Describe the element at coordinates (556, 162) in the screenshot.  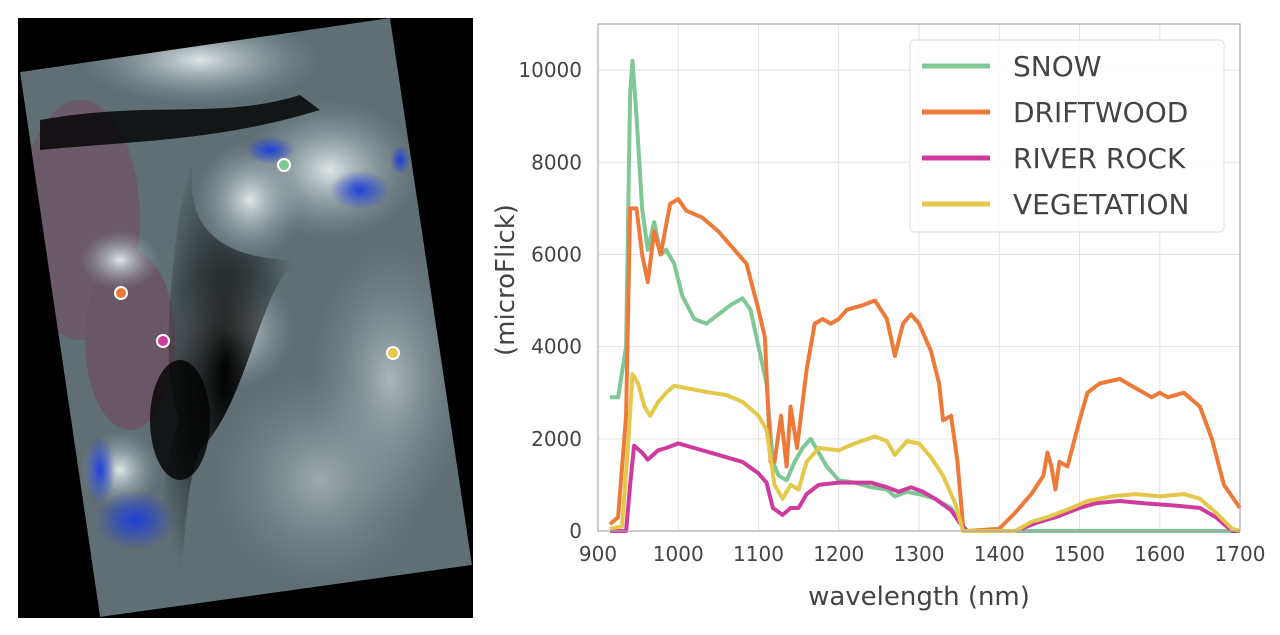
I see `y-tick-label: 8000` at that location.